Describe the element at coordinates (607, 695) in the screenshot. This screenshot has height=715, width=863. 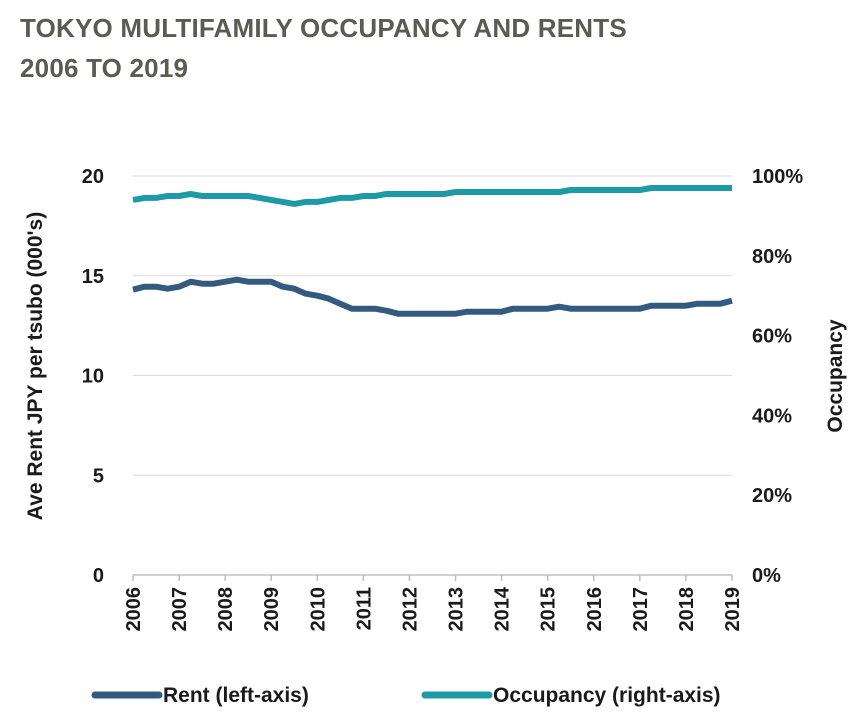
I see `legend-label: Occupancy (right-axis)` at that location.